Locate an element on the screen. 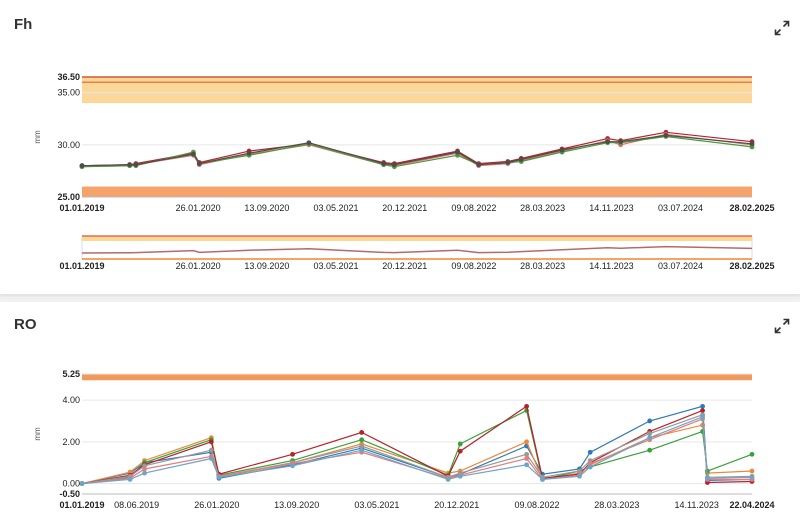 Image resolution: width=800 pixels, height=524 pixels. fh-y-axis-label: mm is located at coordinates (37, 137).